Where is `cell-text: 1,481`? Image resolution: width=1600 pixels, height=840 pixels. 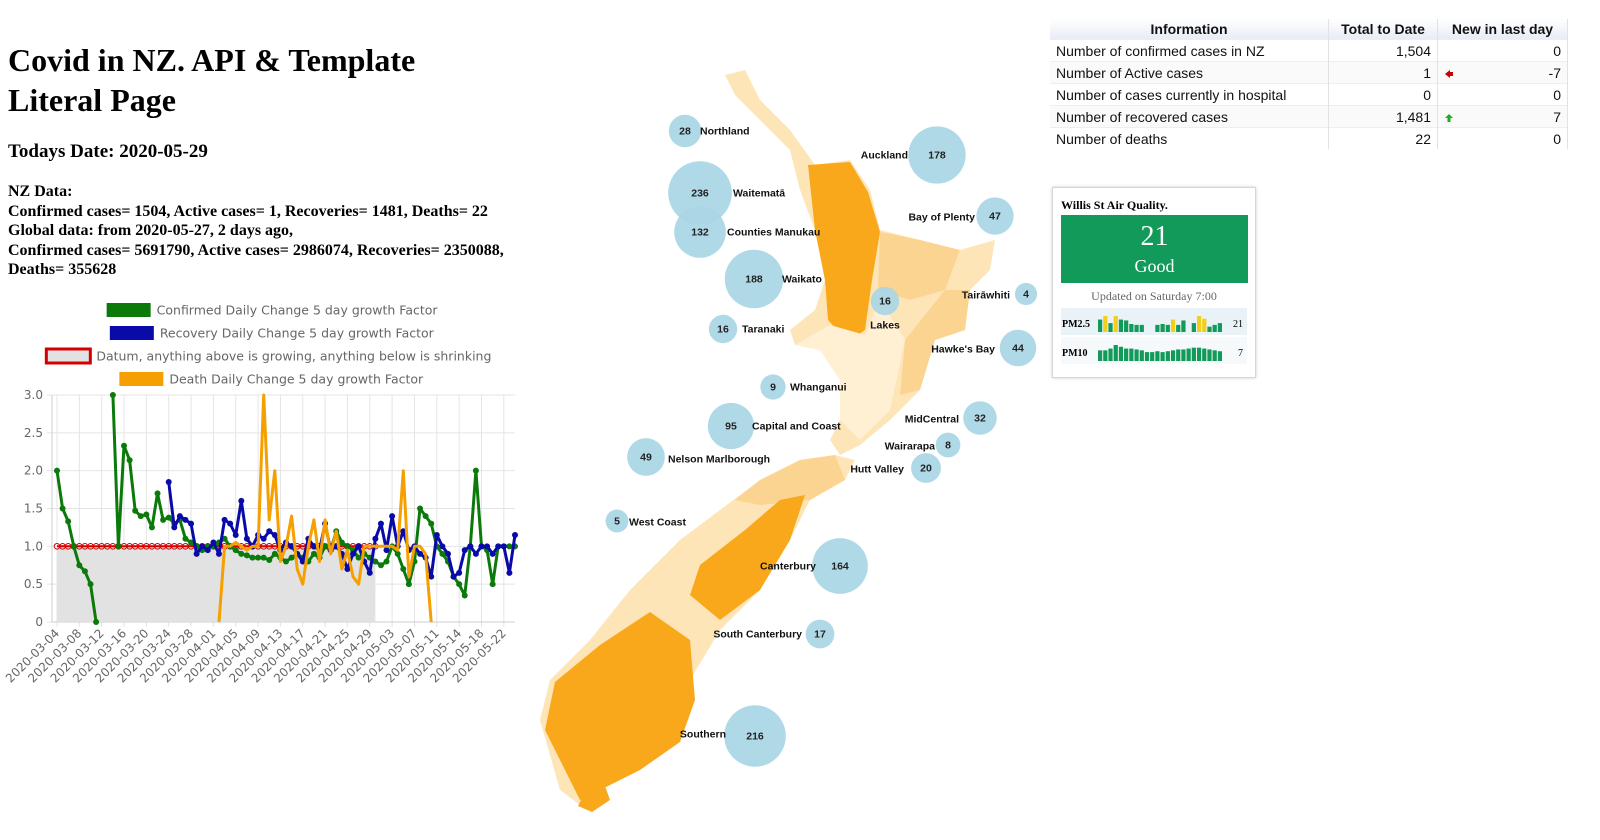 cell-text: 1,481 is located at coordinates (1413, 116).